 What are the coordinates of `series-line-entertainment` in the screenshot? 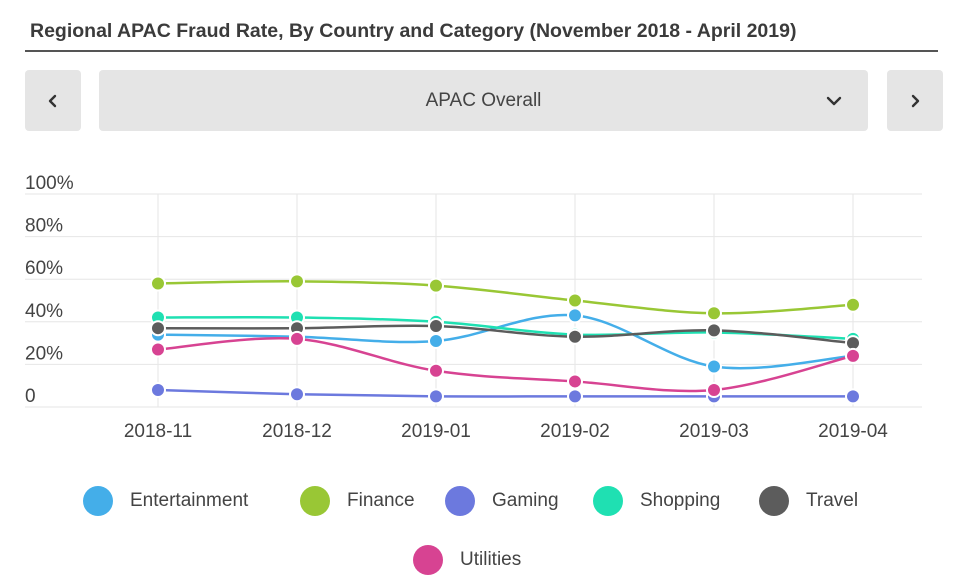 It's located at (505, 341).